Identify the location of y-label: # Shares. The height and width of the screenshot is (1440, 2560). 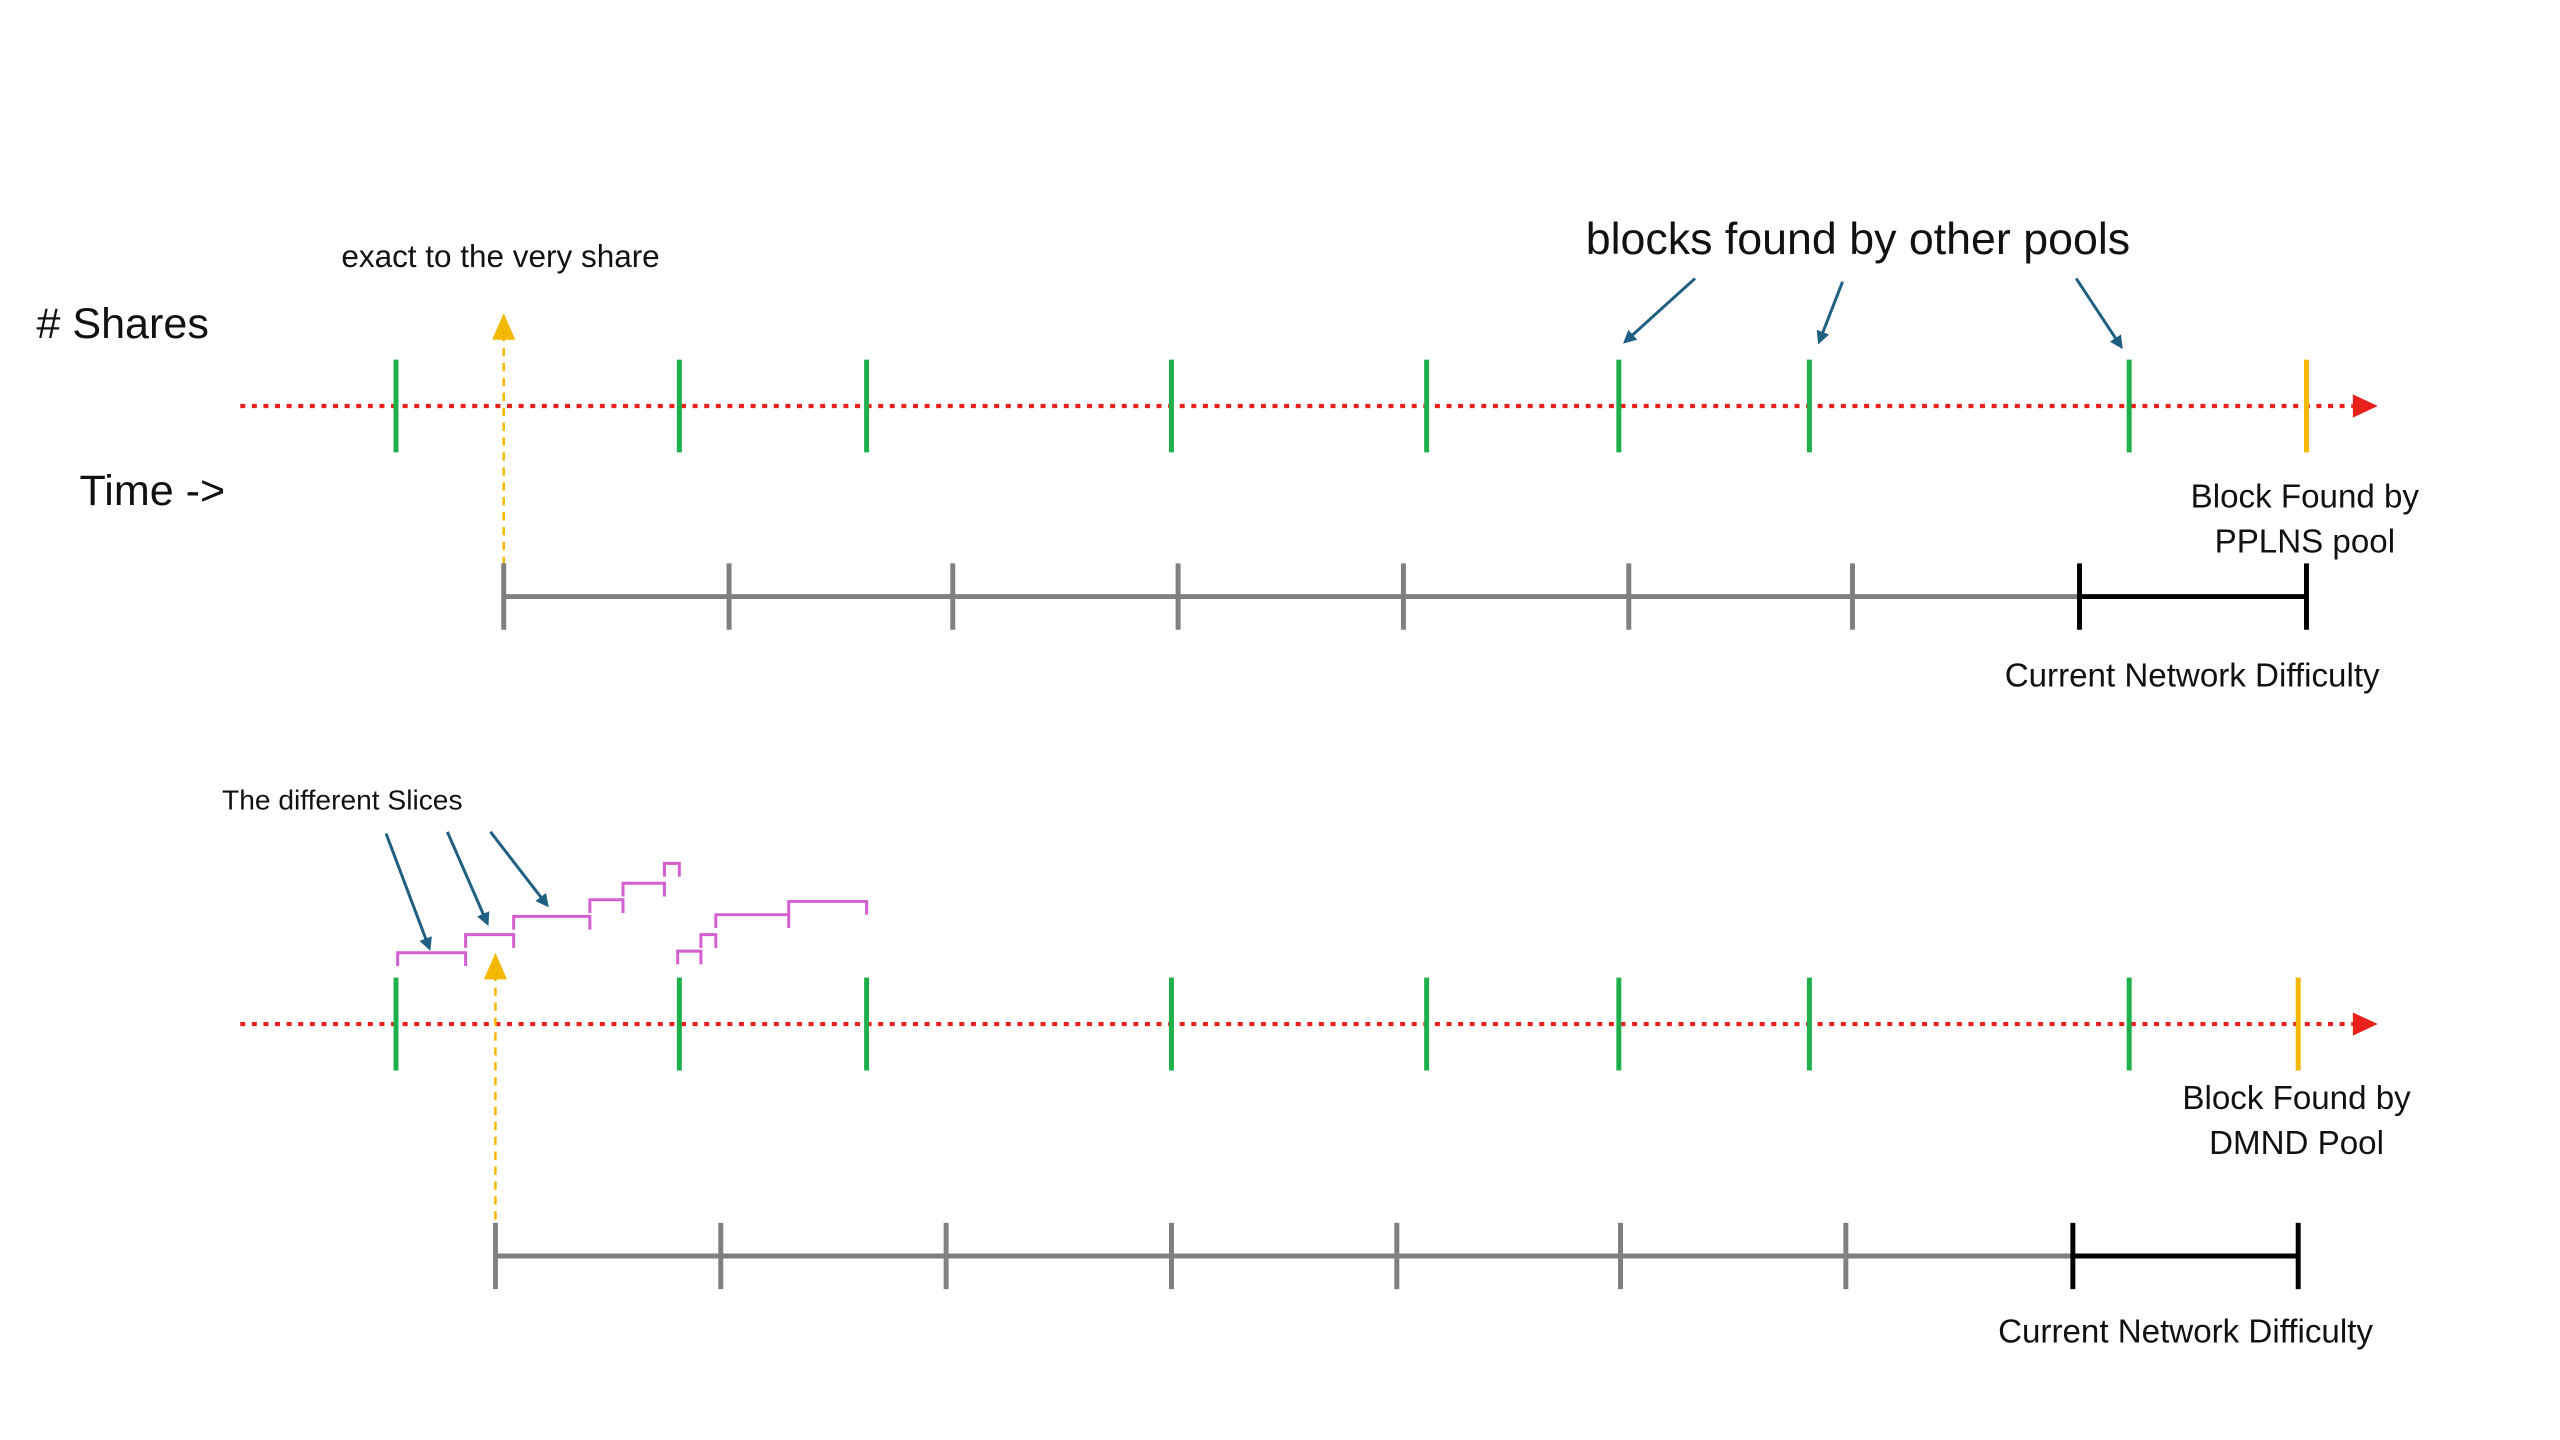
(122, 324).